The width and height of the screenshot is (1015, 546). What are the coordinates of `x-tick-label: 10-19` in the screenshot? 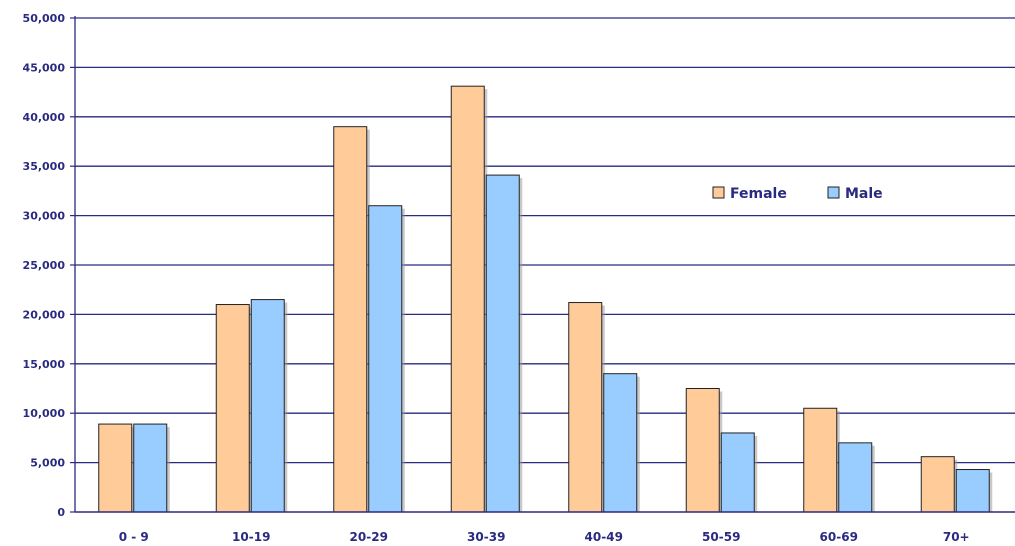 It's located at (251, 537).